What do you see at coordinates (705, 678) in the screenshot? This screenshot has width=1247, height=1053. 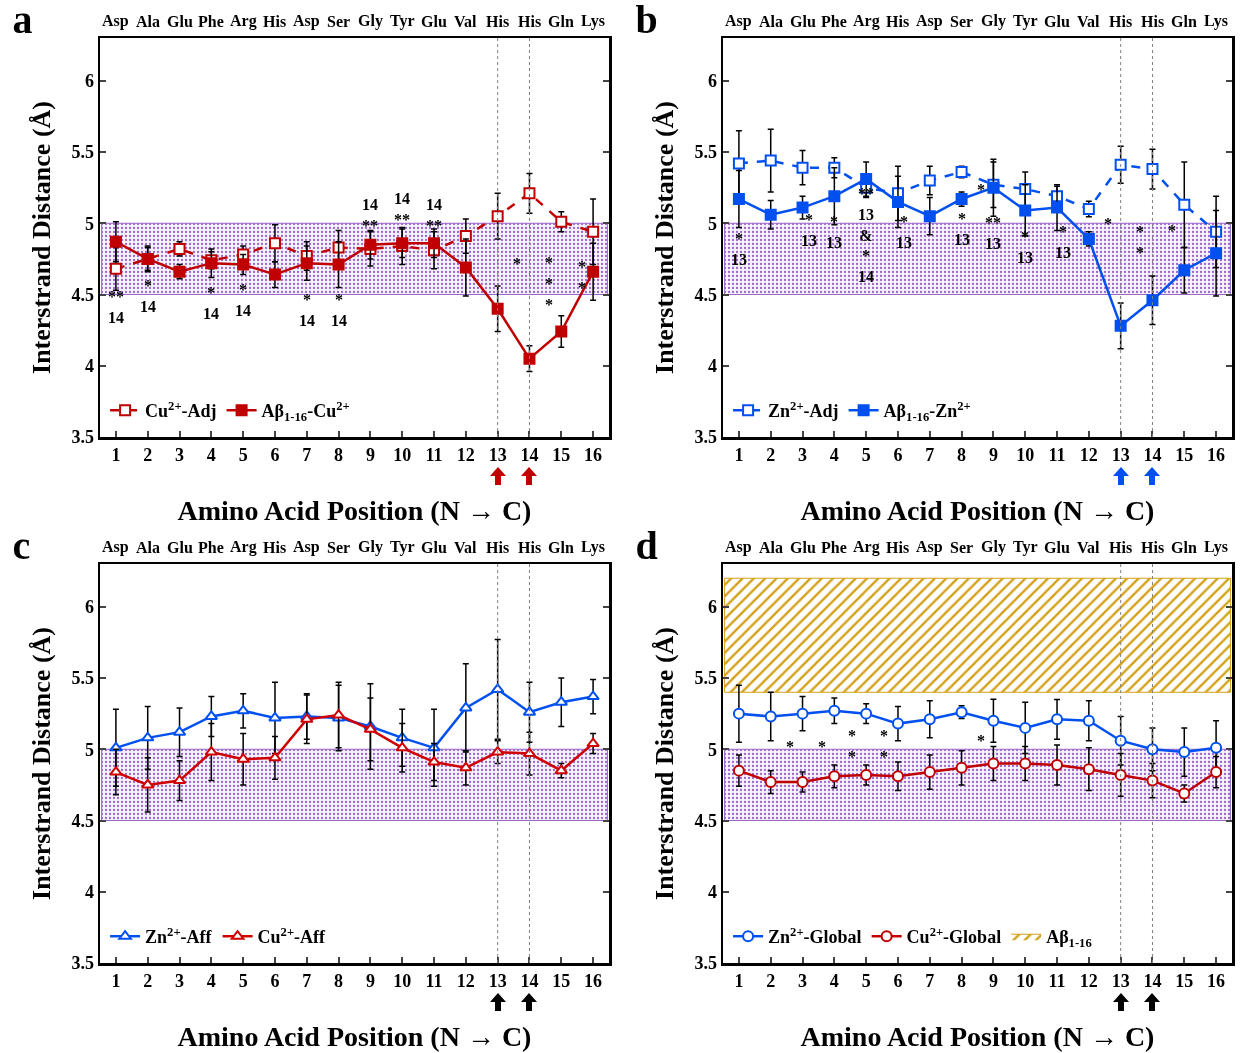 I see `y-tick-label: 5.5` at bounding box center [705, 678].